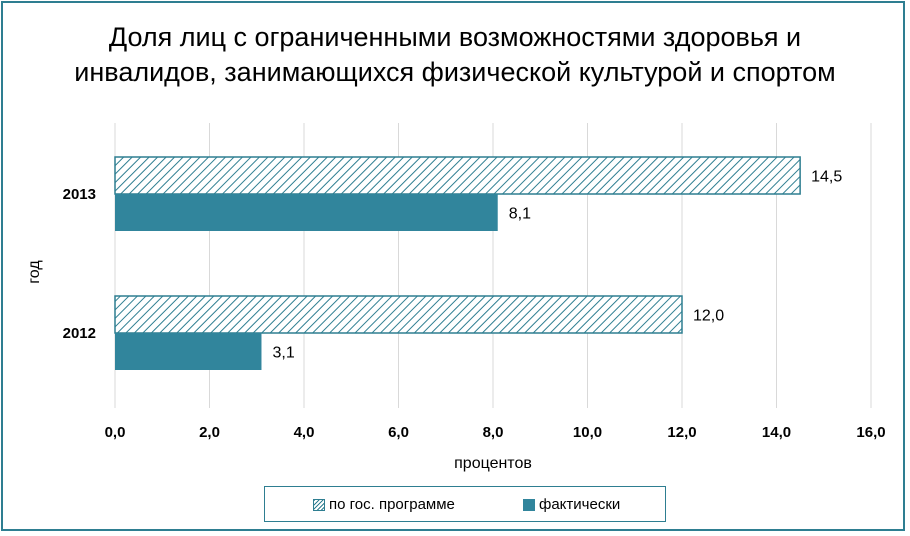 The image size is (910, 536). Describe the element at coordinates (34, 272) in the screenshot. I see `y-axis-label: год` at that location.